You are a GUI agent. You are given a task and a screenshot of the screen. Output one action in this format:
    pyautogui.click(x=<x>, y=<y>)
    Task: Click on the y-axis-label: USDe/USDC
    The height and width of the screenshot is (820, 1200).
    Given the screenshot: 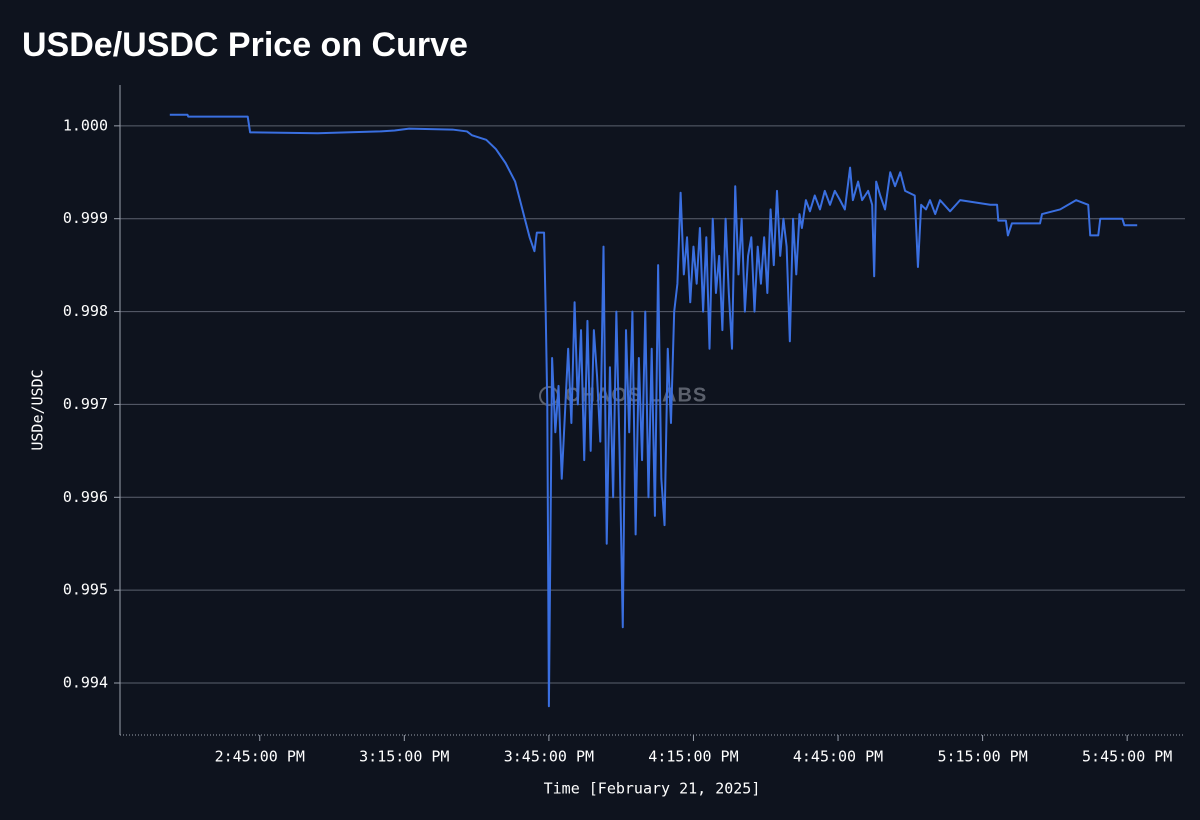 What is the action you would take?
    pyautogui.click(x=38, y=409)
    